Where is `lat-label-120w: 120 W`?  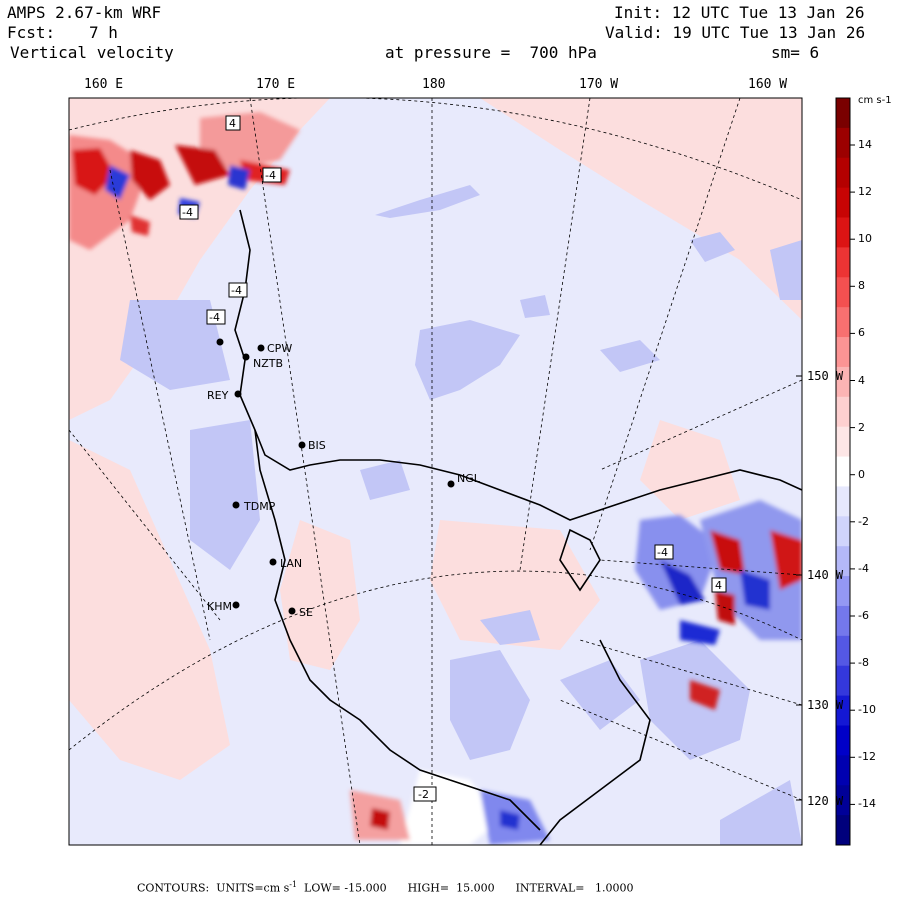 lat-label-120w: 120 W is located at coordinates (825, 801).